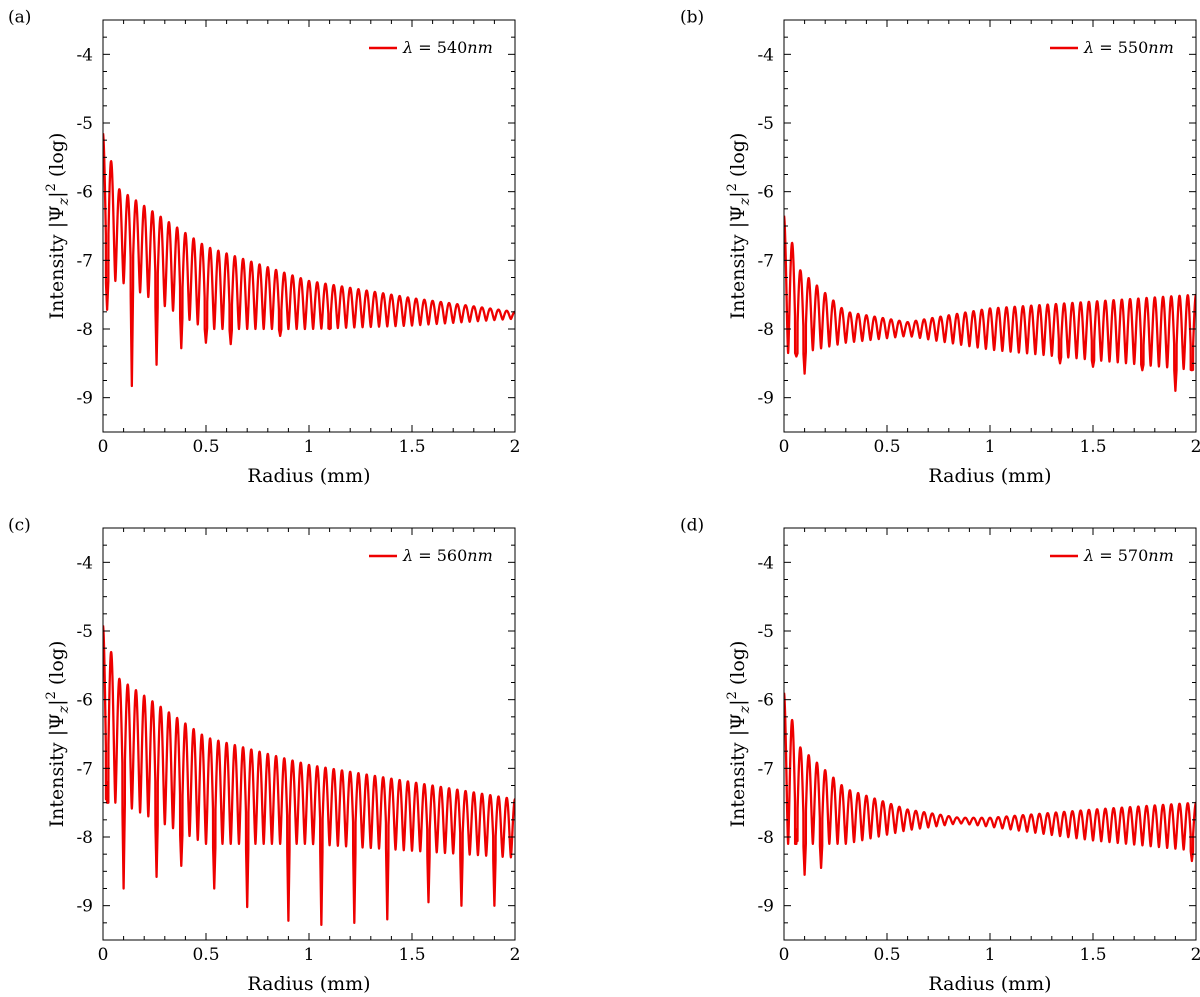 The height and width of the screenshot is (997, 1200). I want to click on legend-label: λ = 550nm, so click(1128, 47).